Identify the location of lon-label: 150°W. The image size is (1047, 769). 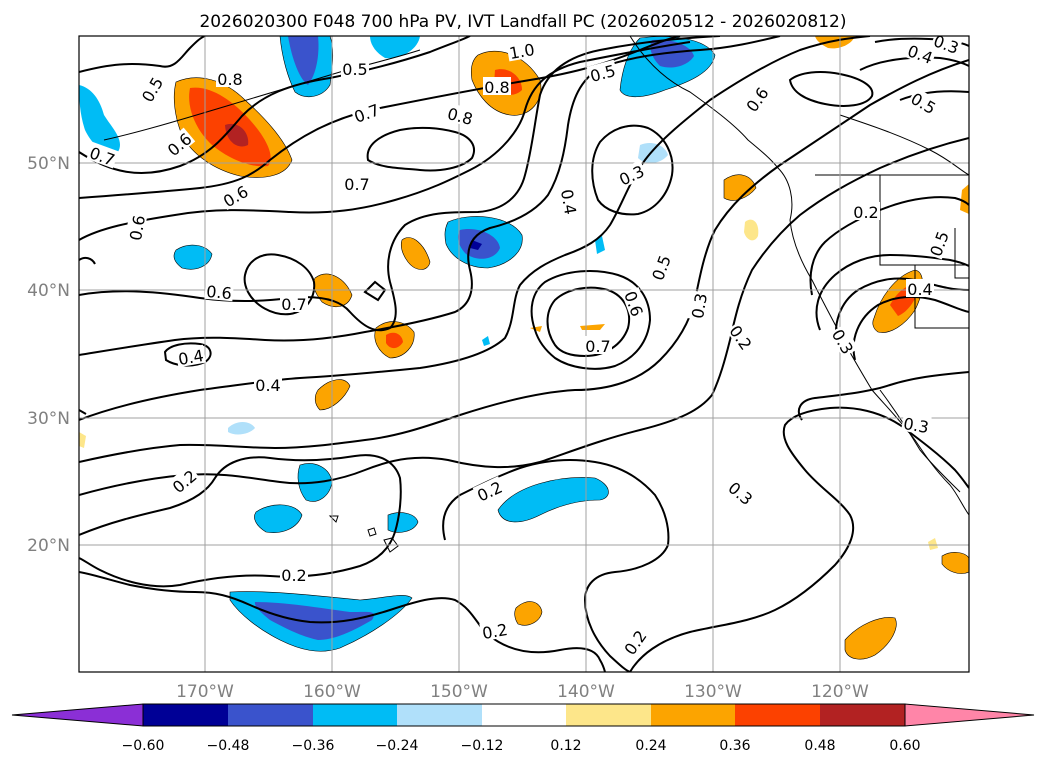
(459, 692).